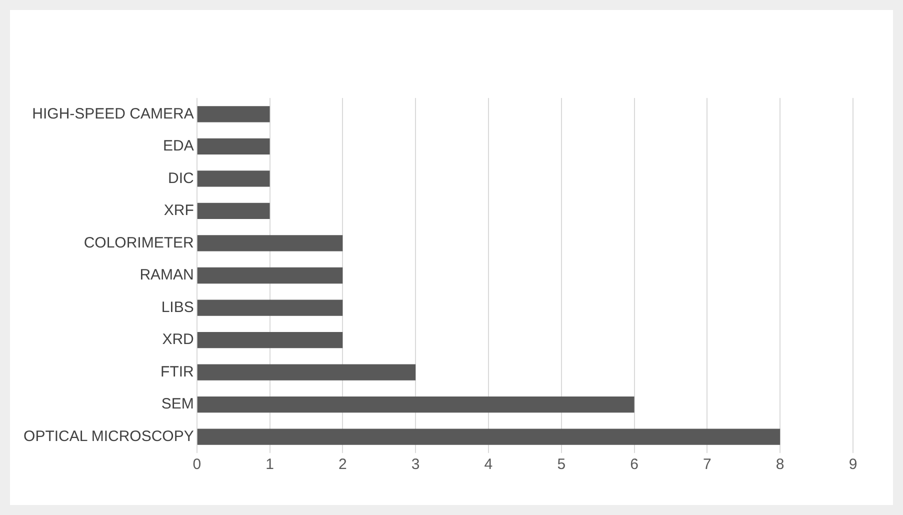 This screenshot has width=903, height=515. I want to click on y-tick-label: DIC, so click(181, 178).